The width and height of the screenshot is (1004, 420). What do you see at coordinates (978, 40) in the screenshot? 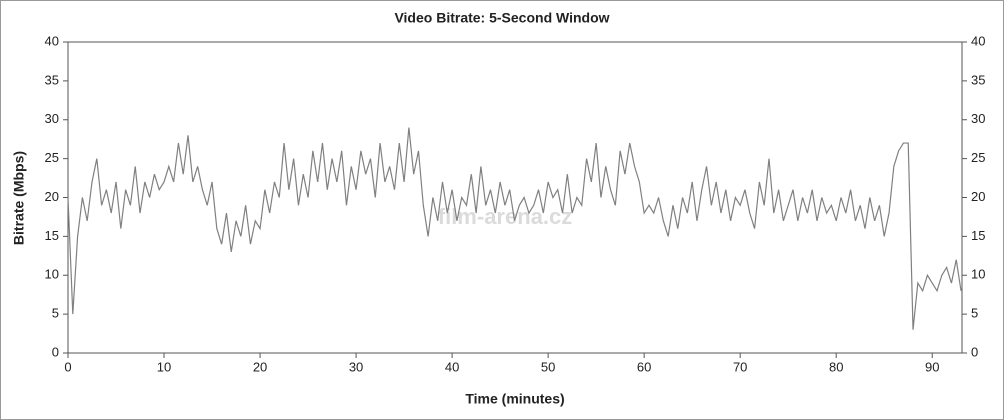
I see `y2-tick-label: 40` at bounding box center [978, 40].